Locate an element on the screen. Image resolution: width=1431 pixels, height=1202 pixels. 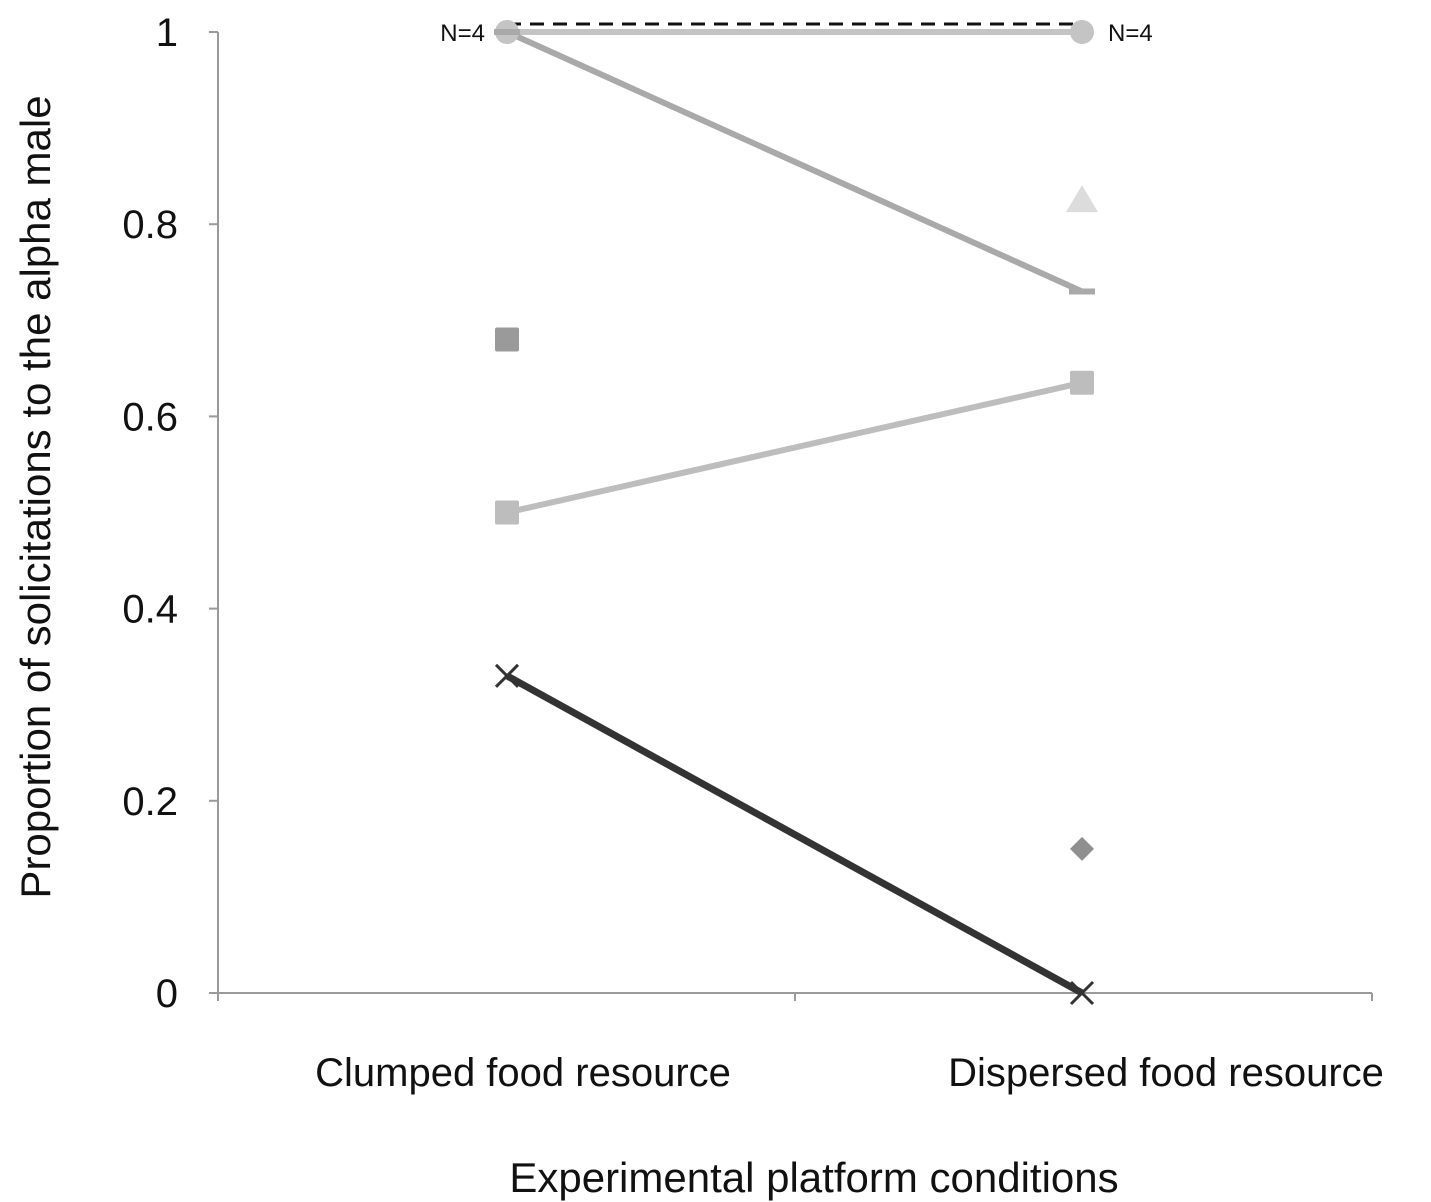
y-tick-label: 0.6 is located at coordinates (150, 417).